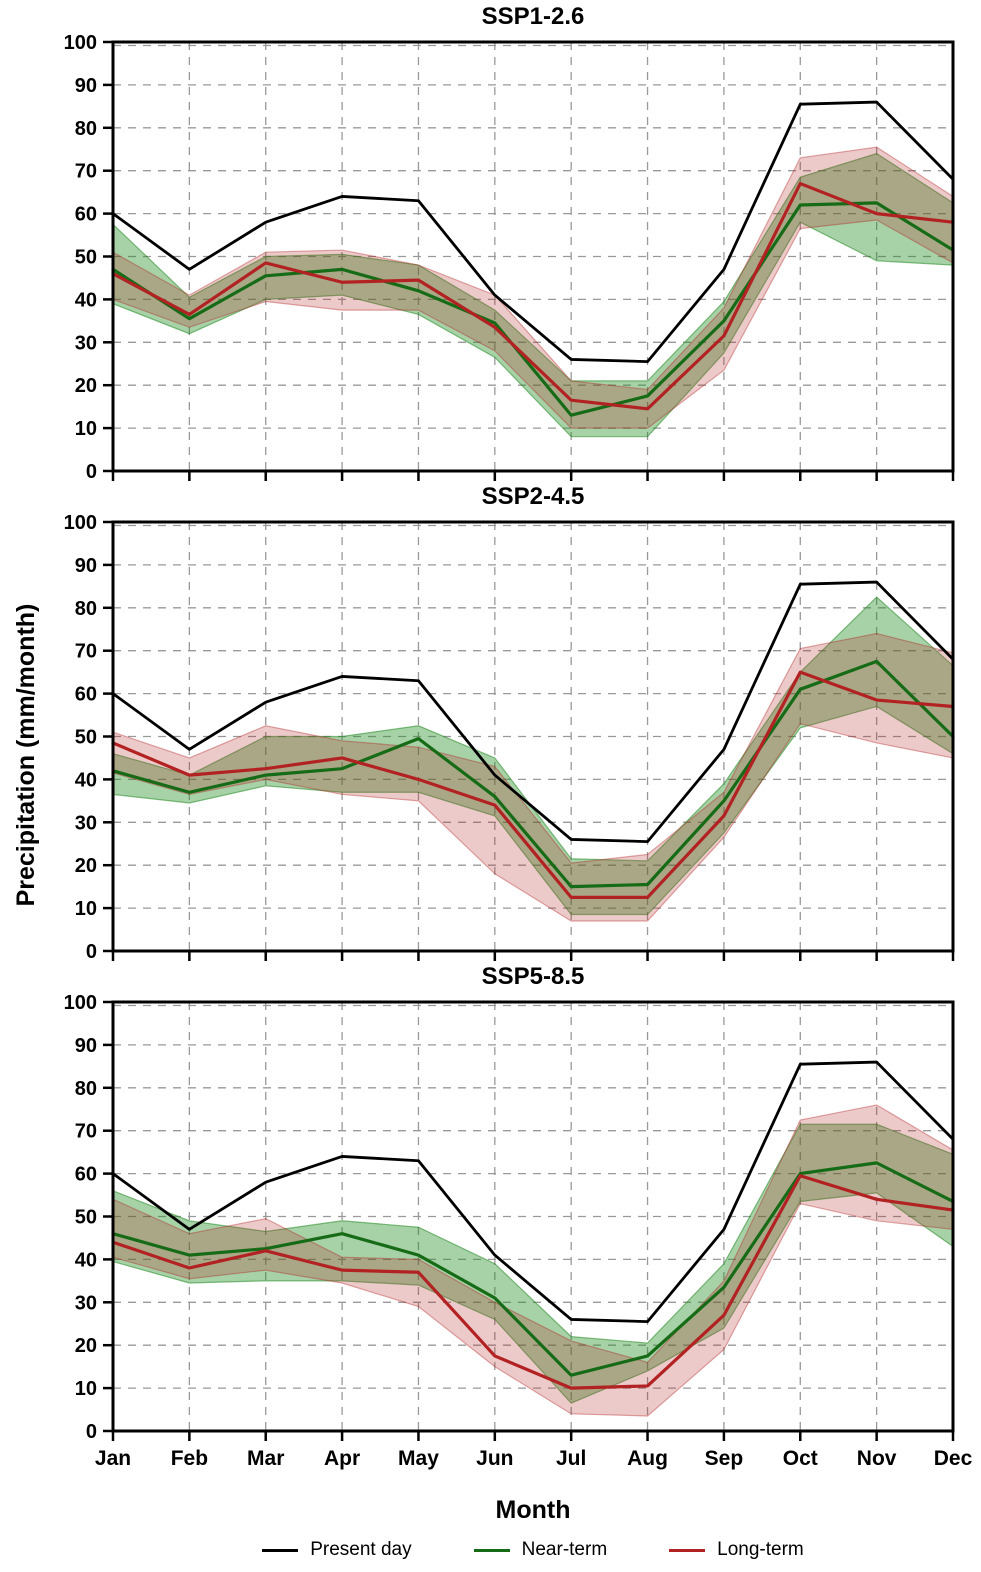 Image resolution: width=981 pixels, height=1572 pixels. Describe the element at coordinates (533, 496) in the screenshot. I see `chart-title-ssp2: SSP2-4.5` at that location.